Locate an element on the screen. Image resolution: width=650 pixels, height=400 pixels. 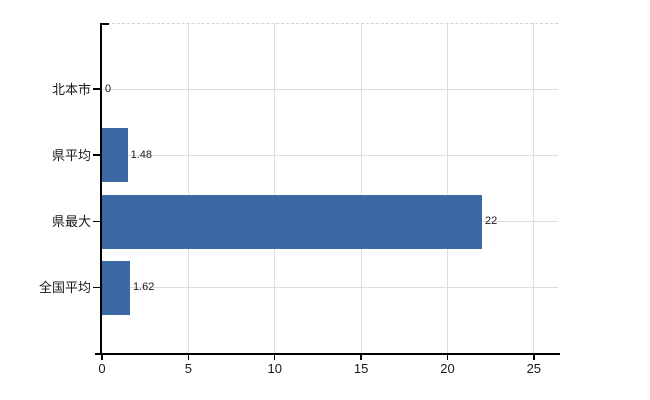
x-tick-label: 0 is located at coordinates (102, 368).